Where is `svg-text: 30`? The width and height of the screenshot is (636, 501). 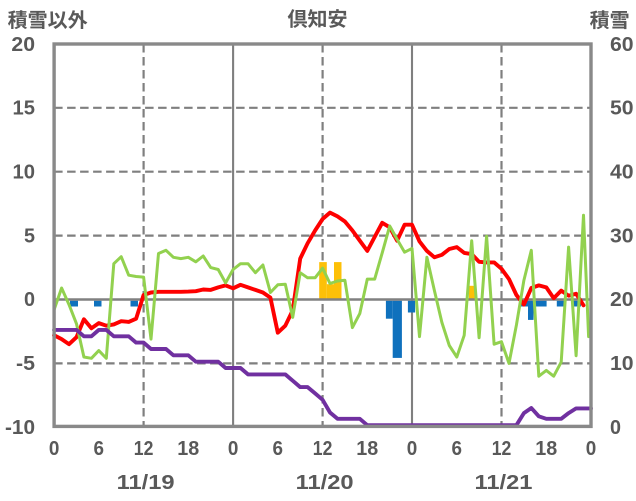
svg-text: 30 is located at coordinates (622, 236).